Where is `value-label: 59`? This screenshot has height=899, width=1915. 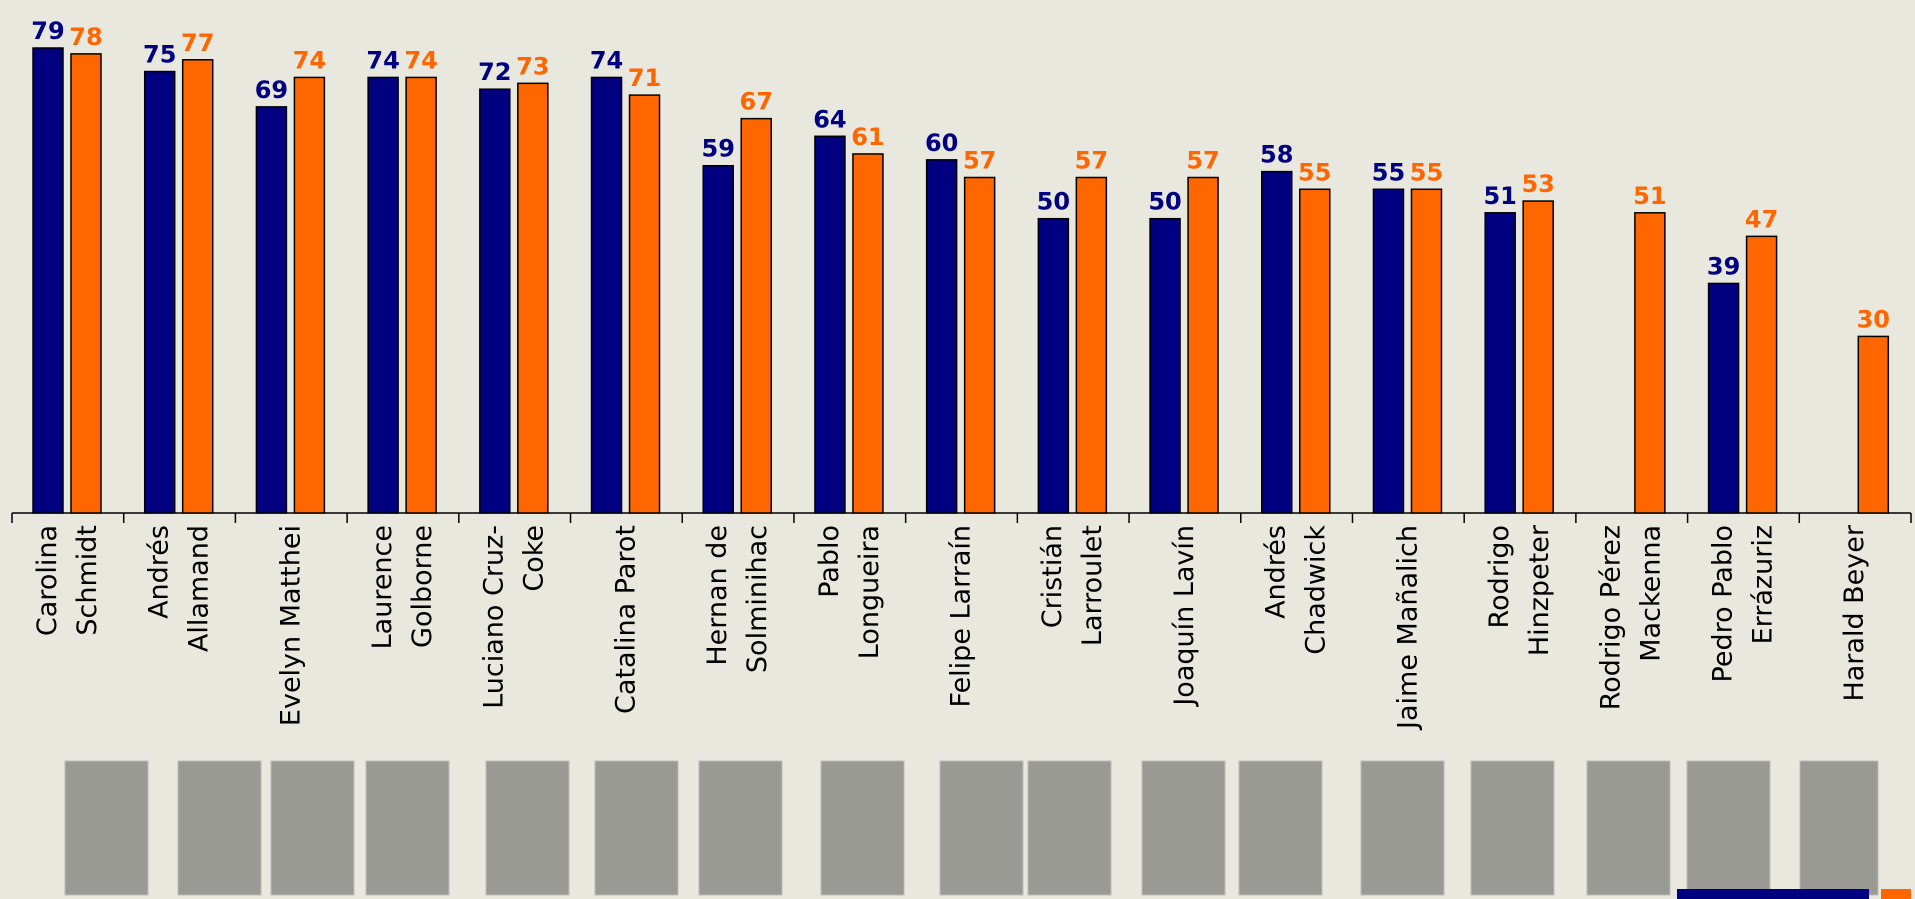
value-label: 59 is located at coordinates (718, 149).